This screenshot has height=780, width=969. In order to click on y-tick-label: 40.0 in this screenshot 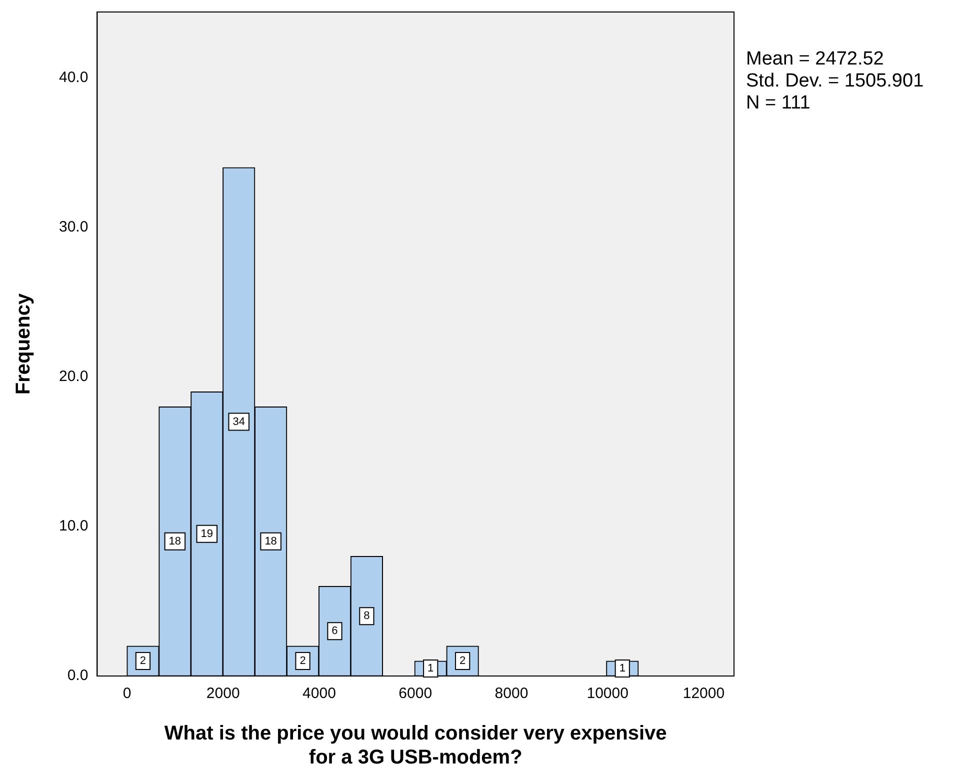, I will do `click(73, 77)`.